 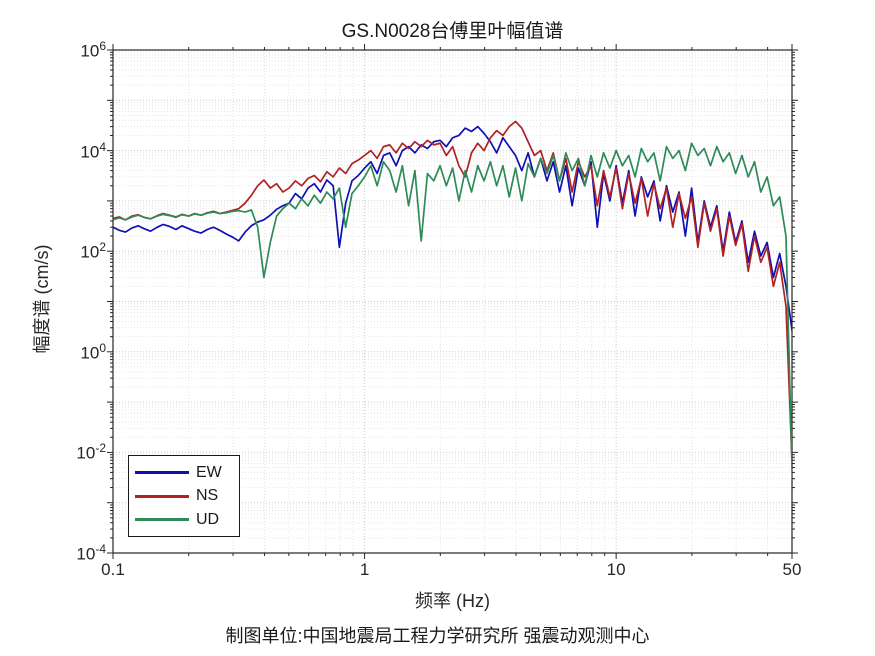 What do you see at coordinates (162, 472) in the screenshot?
I see `legend-line-ew` at bounding box center [162, 472].